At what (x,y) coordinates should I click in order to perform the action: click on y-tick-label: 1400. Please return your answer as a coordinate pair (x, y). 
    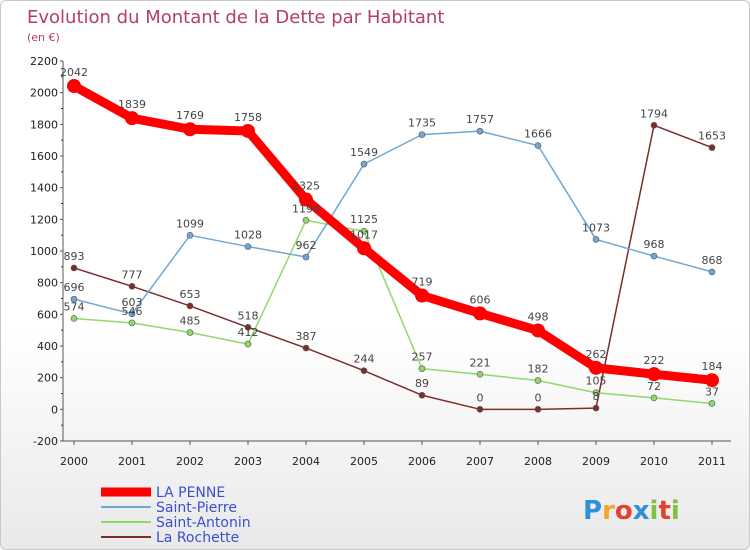
    Looking at the image, I should click on (44, 188).